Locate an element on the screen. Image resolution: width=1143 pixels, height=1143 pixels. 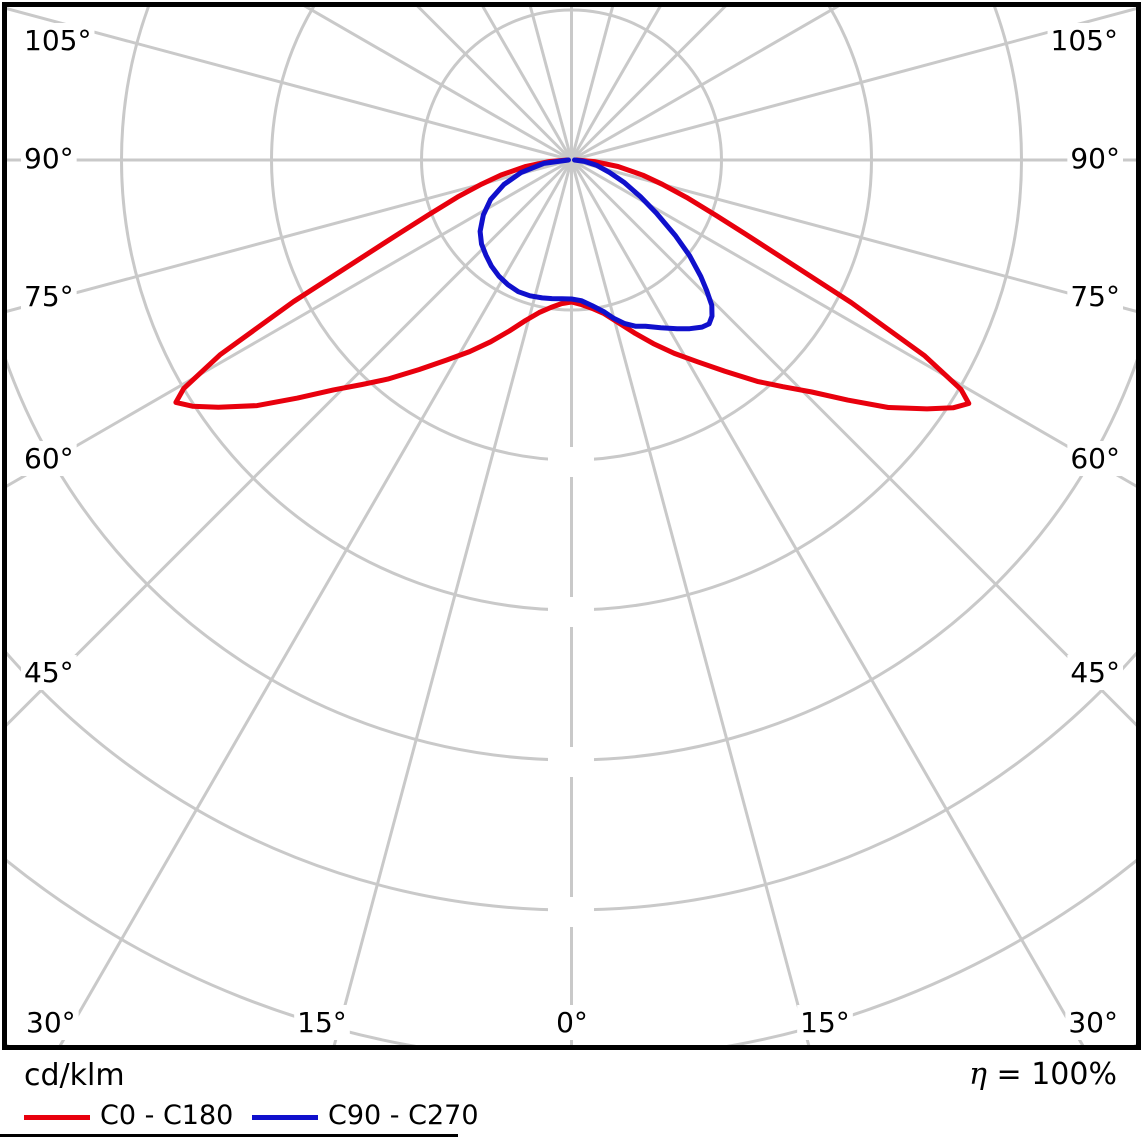
legend-label-c0-c180: C0 - C180 is located at coordinates (167, 1115).